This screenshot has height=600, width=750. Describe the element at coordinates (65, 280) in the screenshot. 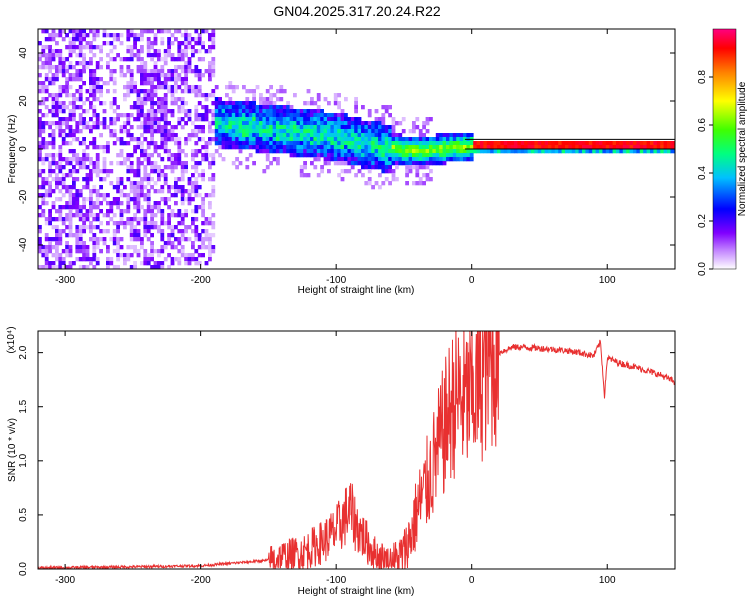

I see `x-tick-label: -300` at that location.